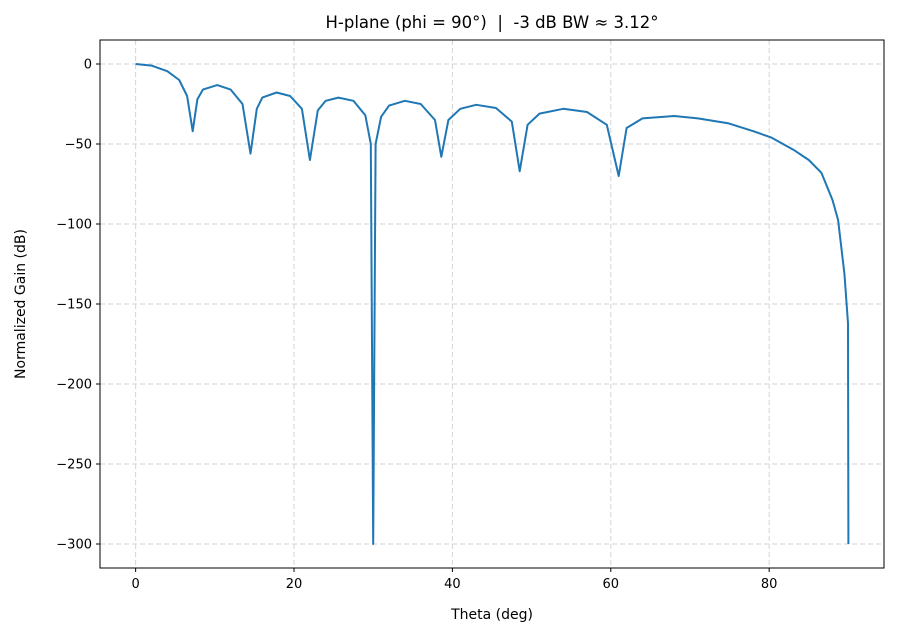 This screenshot has width=897, height=641. What do you see at coordinates (74, 305) in the screenshot?
I see `y-tick-label: −150` at bounding box center [74, 305].